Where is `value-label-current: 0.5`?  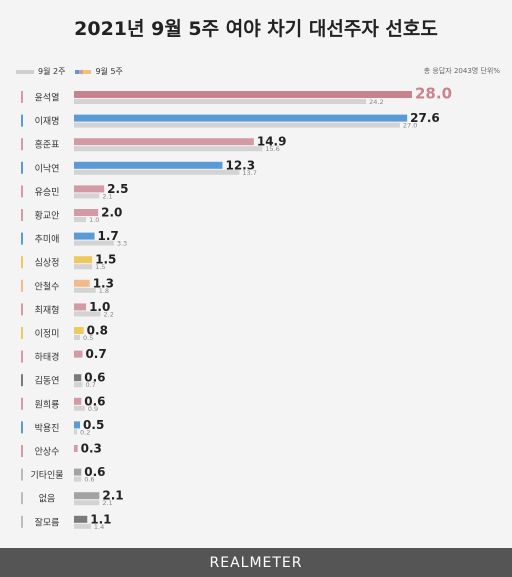 value-label-current: 0.5 is located at coordinates (93, 425).